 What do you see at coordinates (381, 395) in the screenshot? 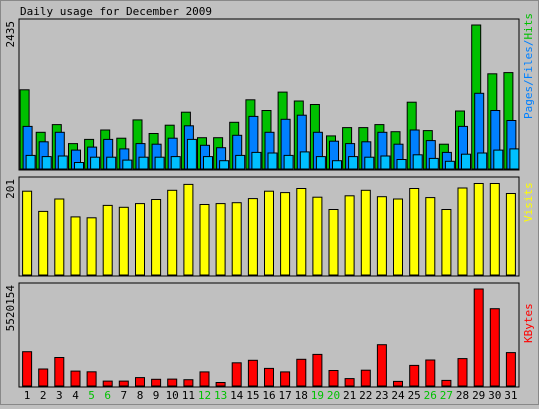
I see `x-tick-label: 23` at bounding box center [381, 395].